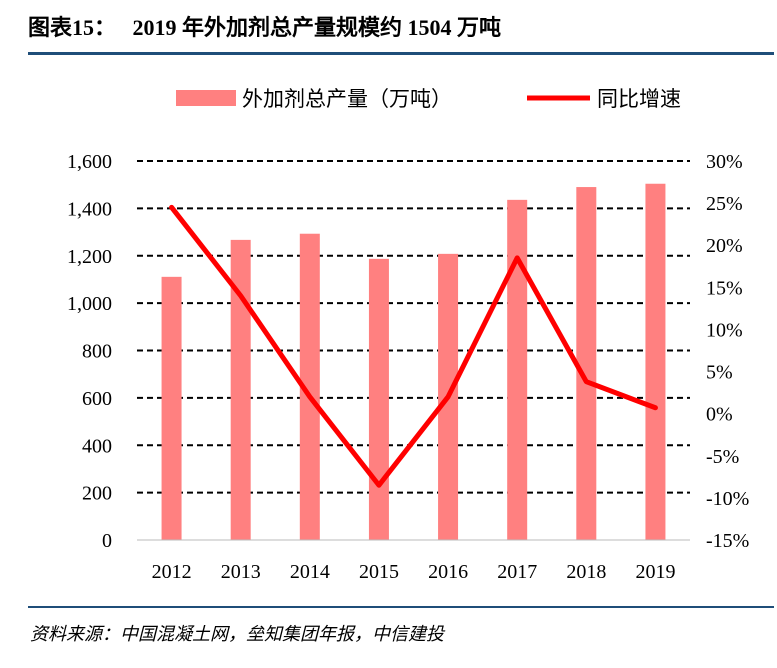  Describe the element at coordinates (727, 541) in the screenshot. I see `right-tick-label: -15%` at that location.